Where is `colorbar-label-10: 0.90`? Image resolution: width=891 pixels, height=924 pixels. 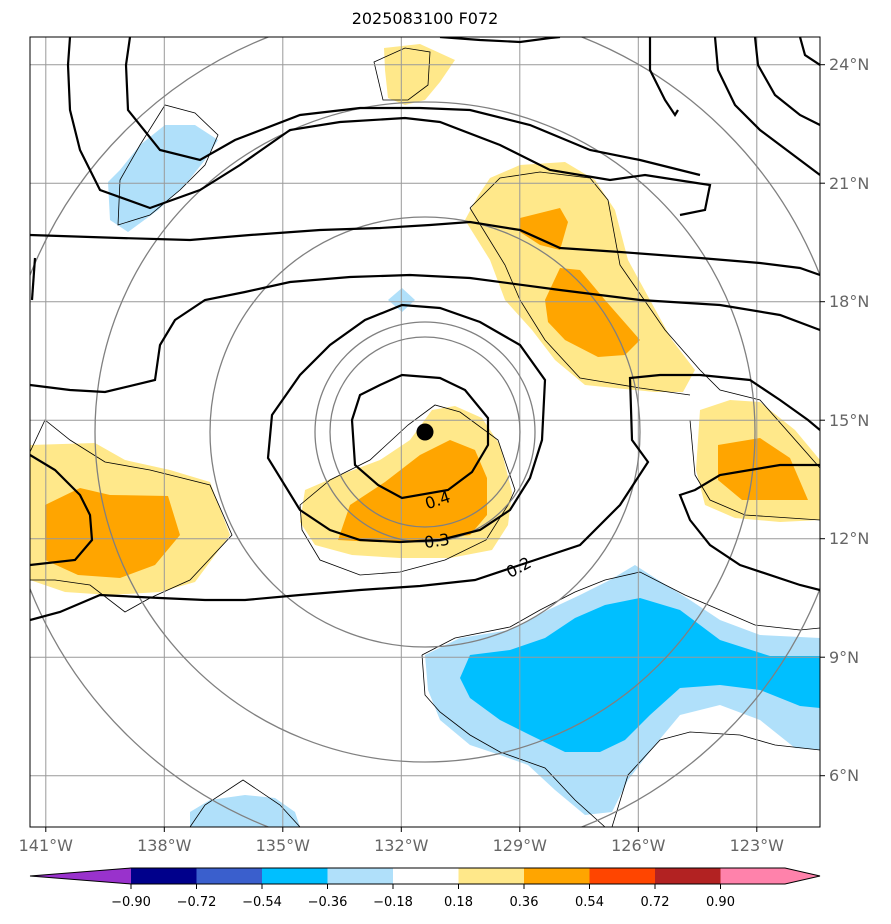
colorbar-label-10: 0.90 is located at coordinates (720, 902).